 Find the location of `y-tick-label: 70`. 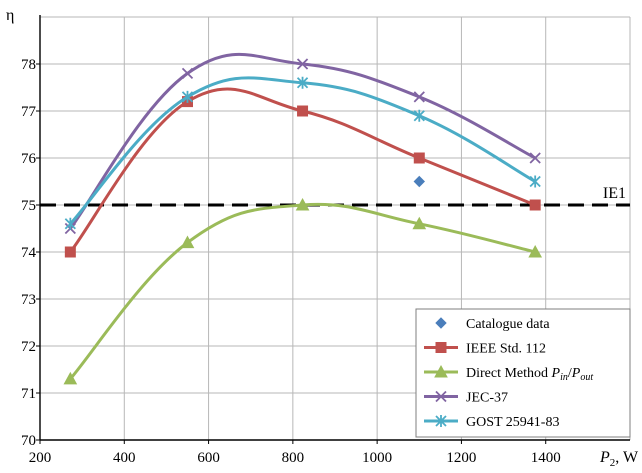

y-tick-label: 70 is located at coordinates (28, 441).